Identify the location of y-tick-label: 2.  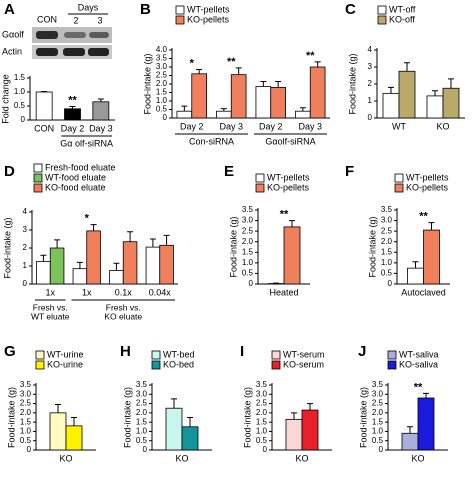
(25, 247).